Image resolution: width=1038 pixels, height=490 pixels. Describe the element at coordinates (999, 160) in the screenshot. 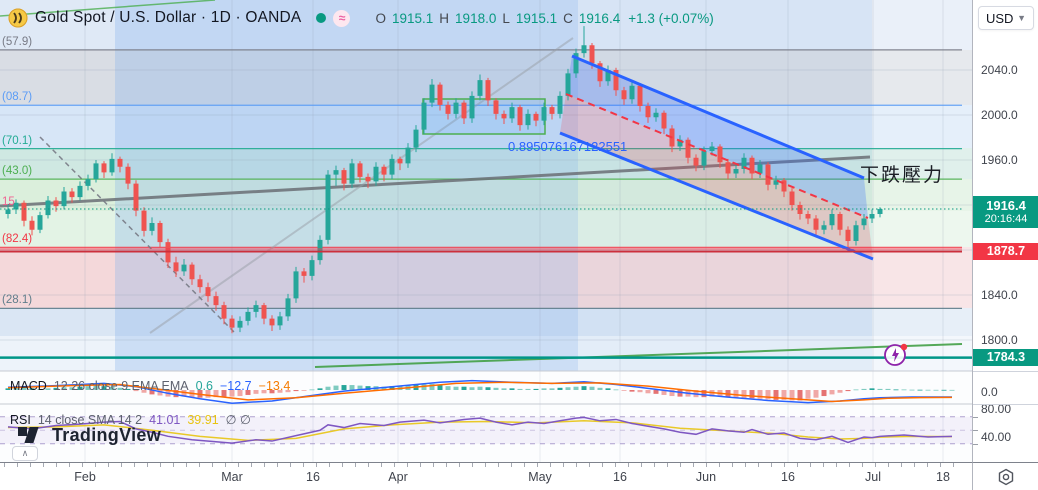

I see `price-scale-label: 1960.0` at that location.